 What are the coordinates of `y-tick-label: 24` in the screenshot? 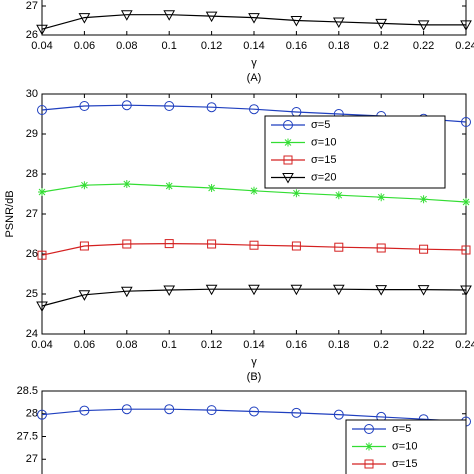 It's located at (32, 334).